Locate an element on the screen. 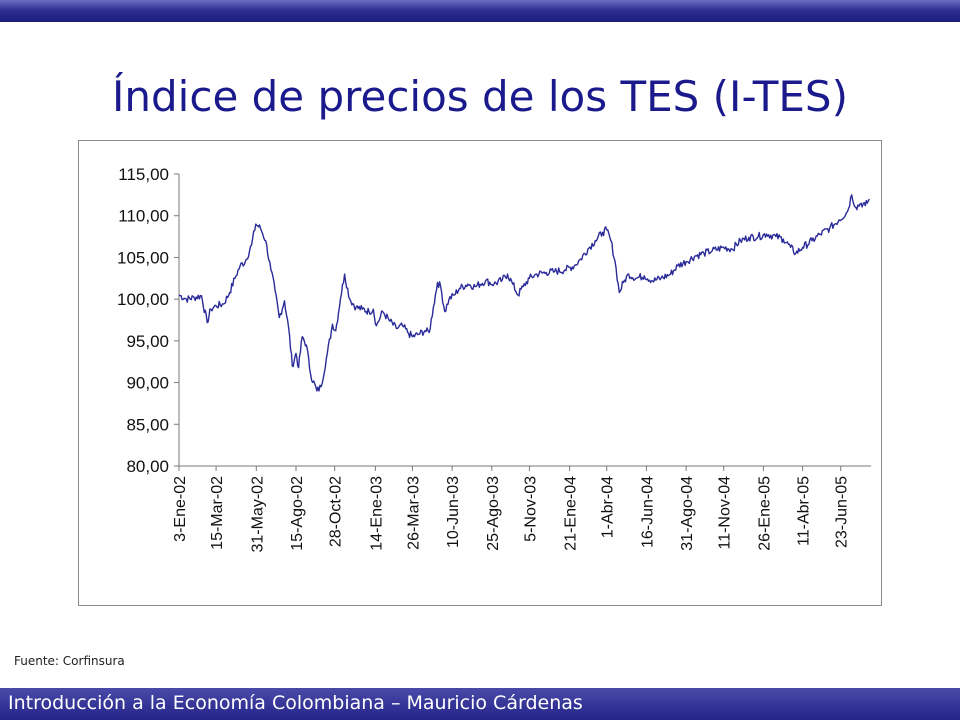  x-tick-label: 3-Ene-02 is located at coordinates (180, 509).